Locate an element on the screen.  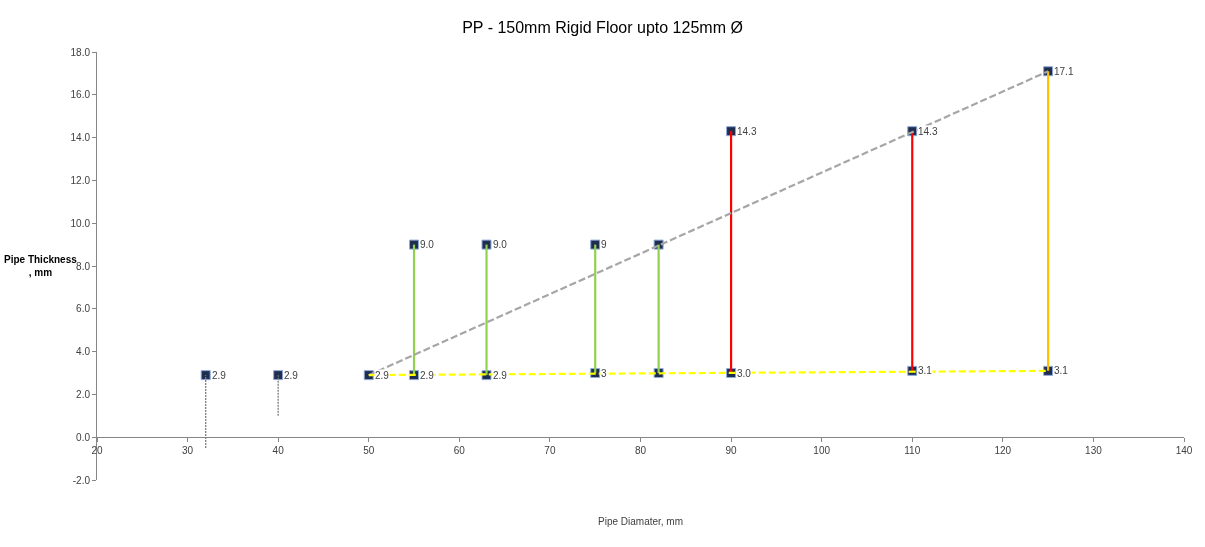
x-tick-label: 120 is located at coordinates (1003, 451).